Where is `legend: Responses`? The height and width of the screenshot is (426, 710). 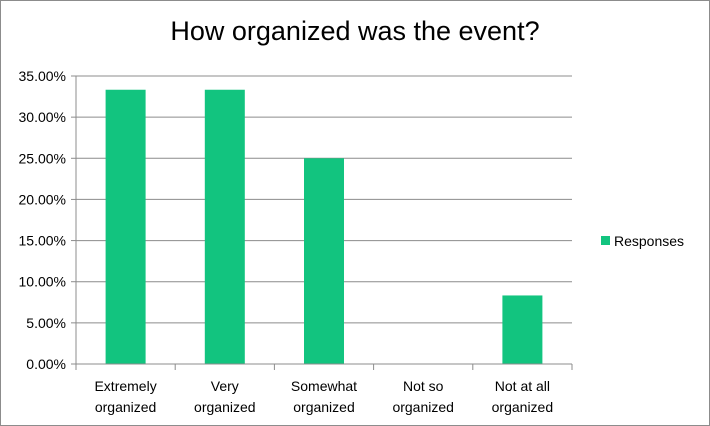 legend: Responses is located at coordinates (642, 241).